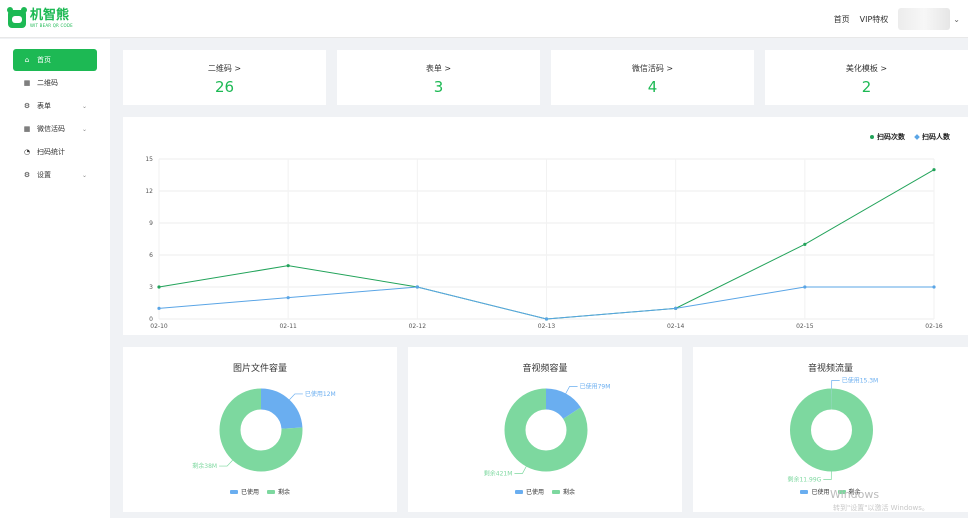 The height and width of the screenshot is (518, 968). I want to click on y-tick-label: 0, so click(151, 319).